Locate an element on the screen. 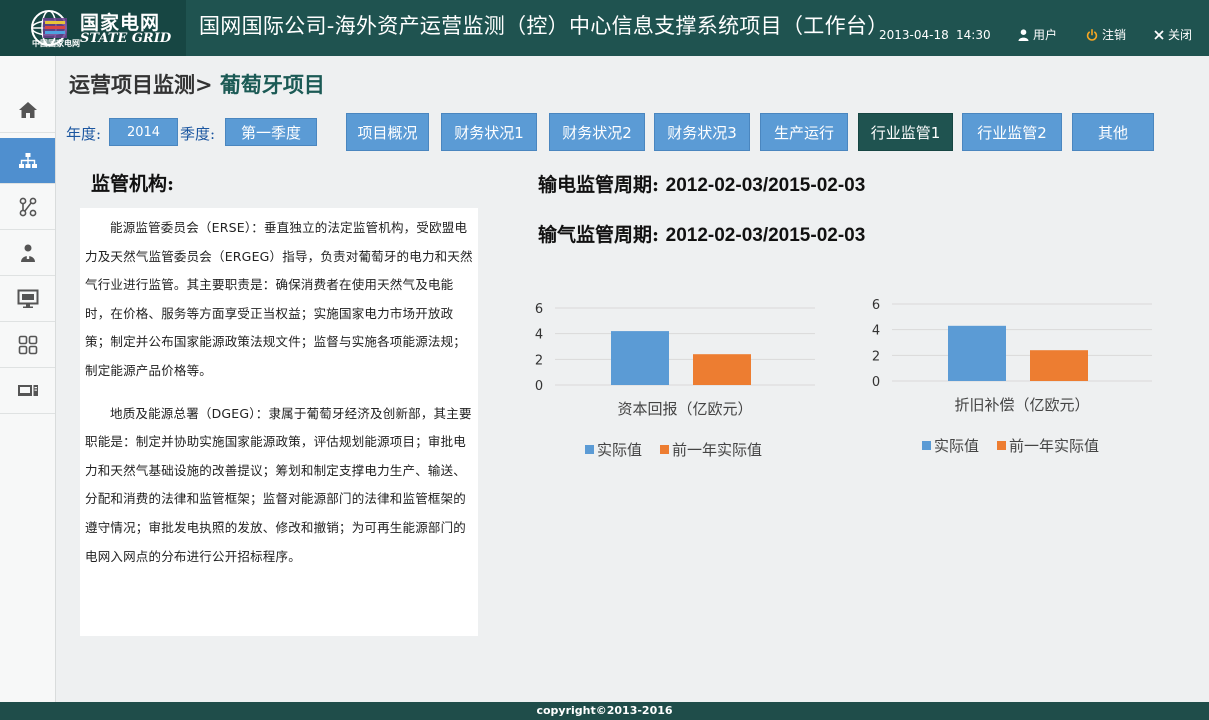  sidebar-item-flow is located at coordinates (27, 207).